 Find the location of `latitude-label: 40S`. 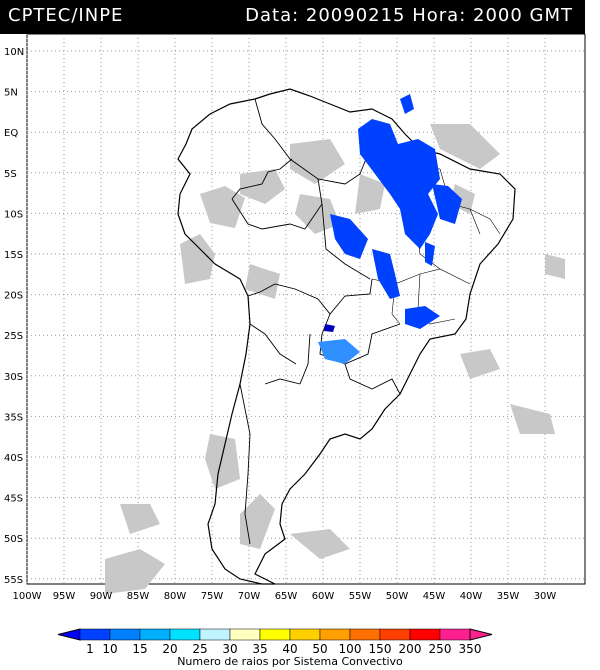

latitude-label: 40S is located at coordinates (13, 458).